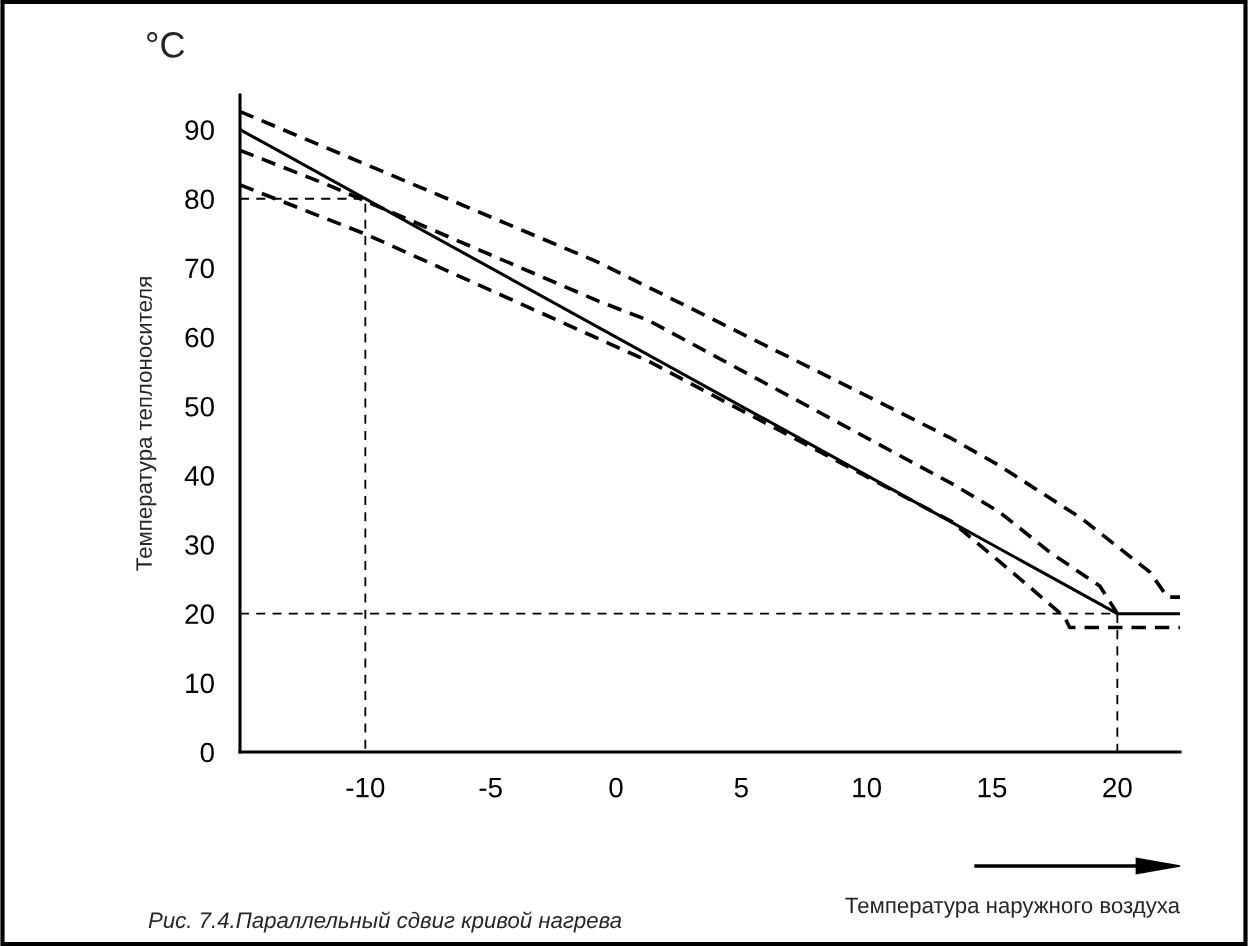 Image resolution: width=1248 pixels, height=946 pixels. Describe the element at coordinates (199, 130) in the screenshot. I see `y-tick-label: 90` at that location.